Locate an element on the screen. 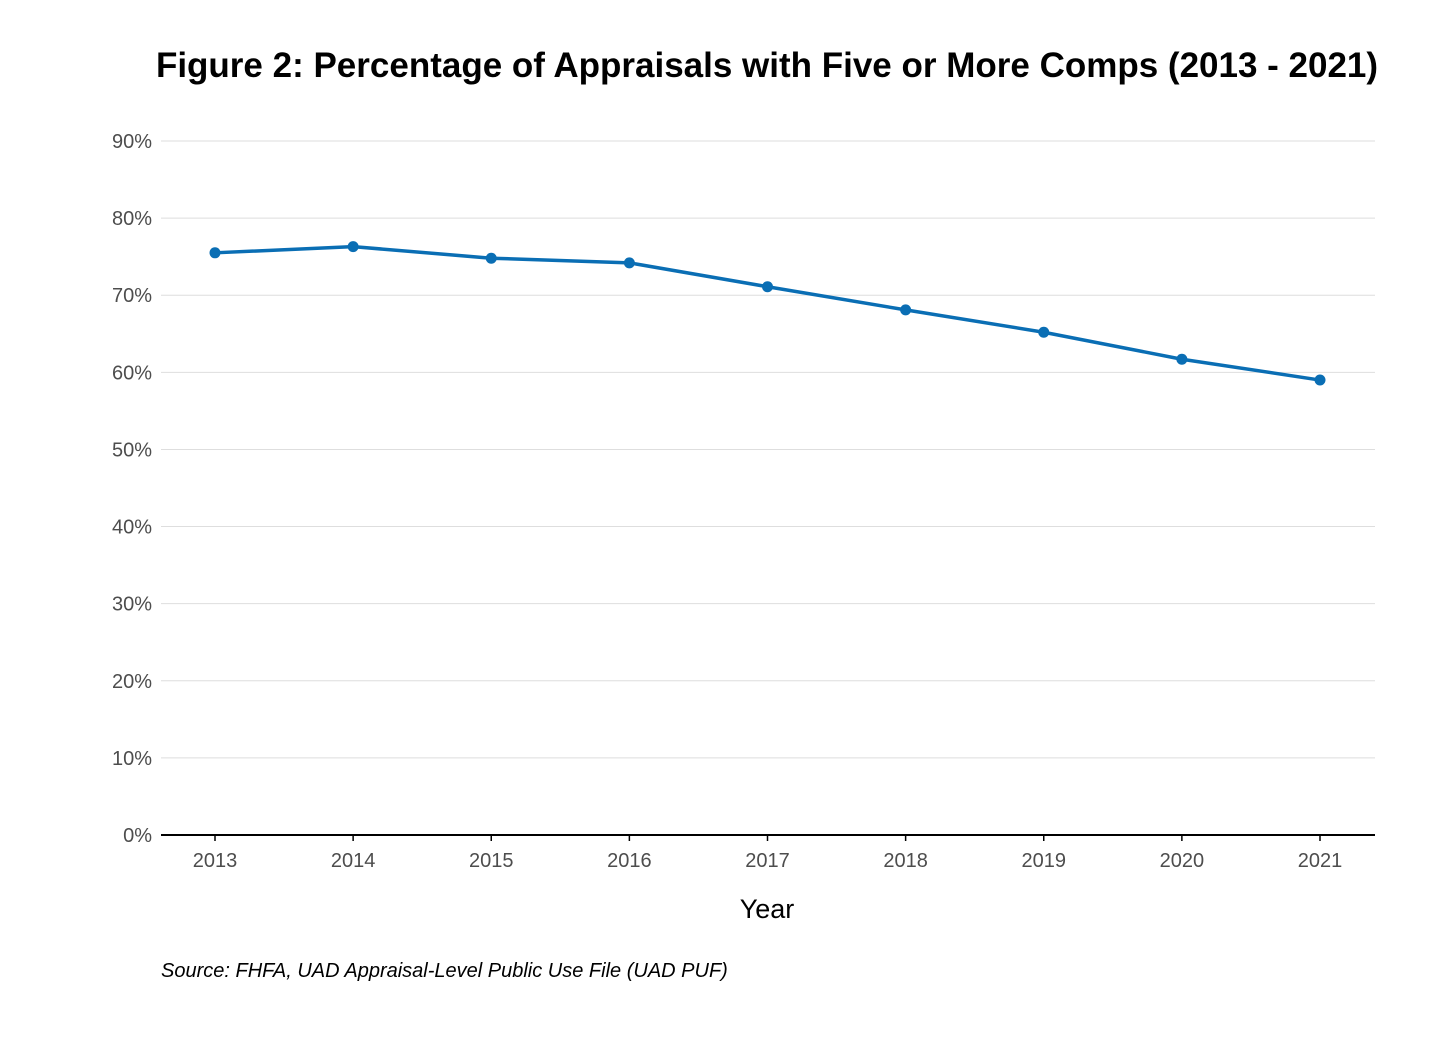  y-tick-label: 20% is located at coordinates (132, 682).